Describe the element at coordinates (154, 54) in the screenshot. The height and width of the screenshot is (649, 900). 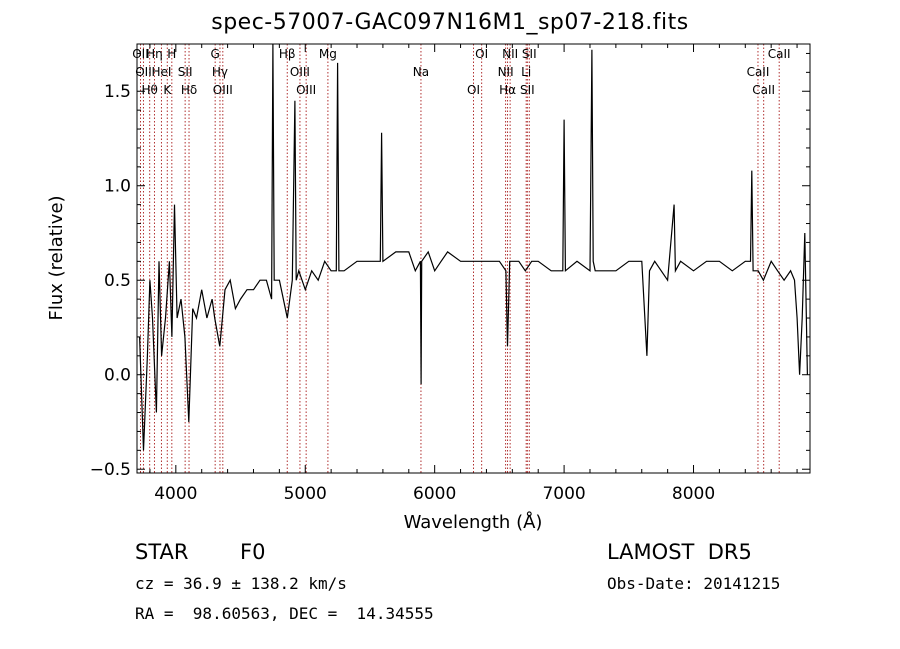
I see `spectral-line-label: Hη` at that location.